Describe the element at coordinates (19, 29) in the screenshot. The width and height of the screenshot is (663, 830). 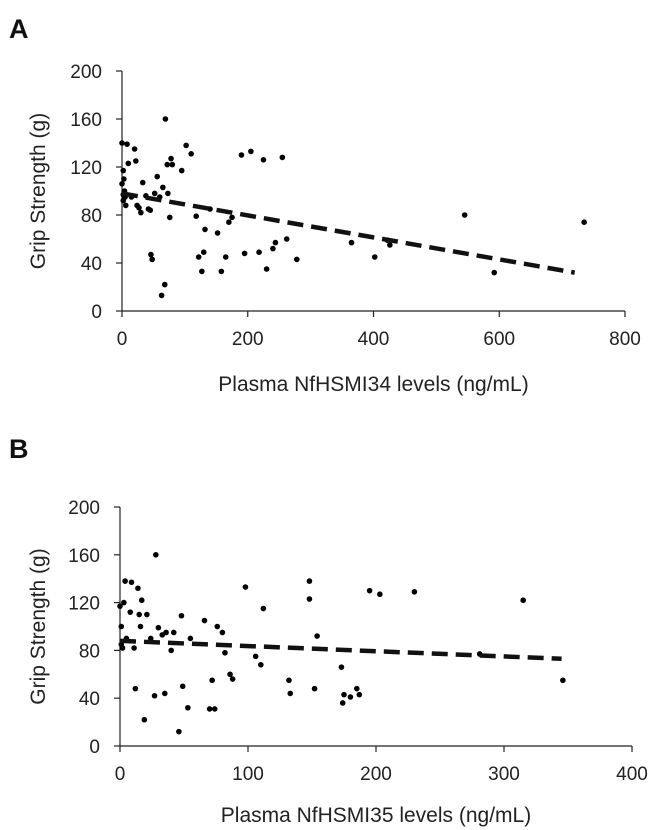
I see `panel-letter-a: A` at that location.